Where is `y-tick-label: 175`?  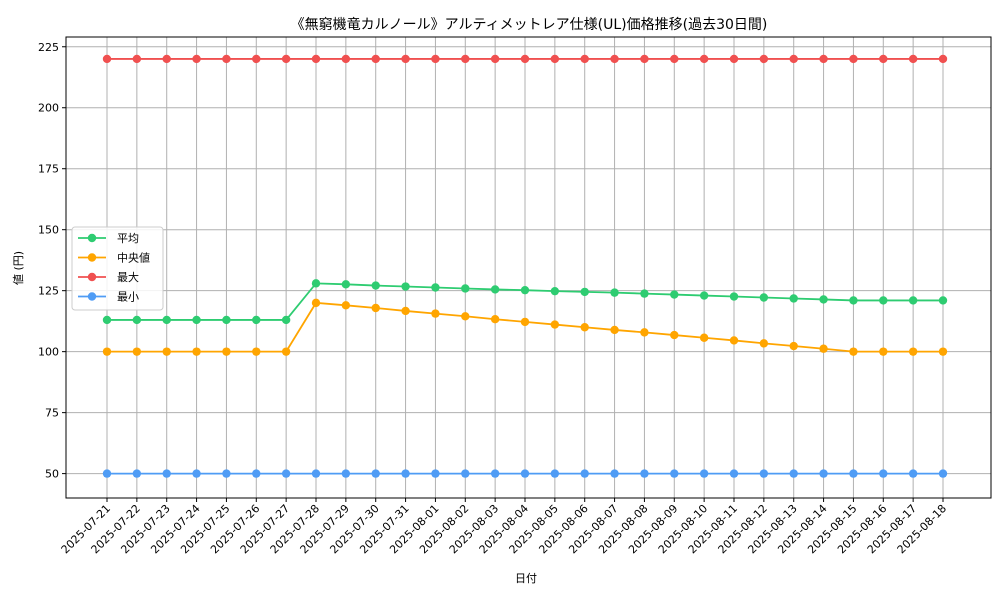 y-tick-label: 175 is located at coordinates (48, 169).